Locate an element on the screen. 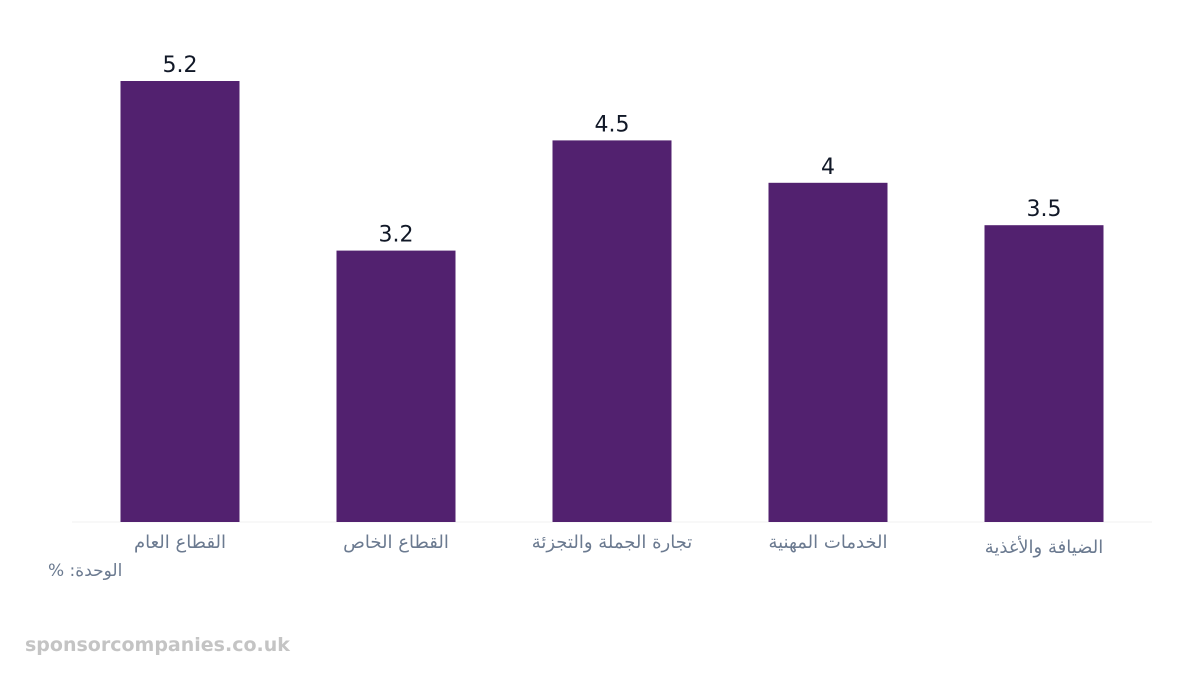  unit-label: الوحدة: % is located at coordinates (85, 571).